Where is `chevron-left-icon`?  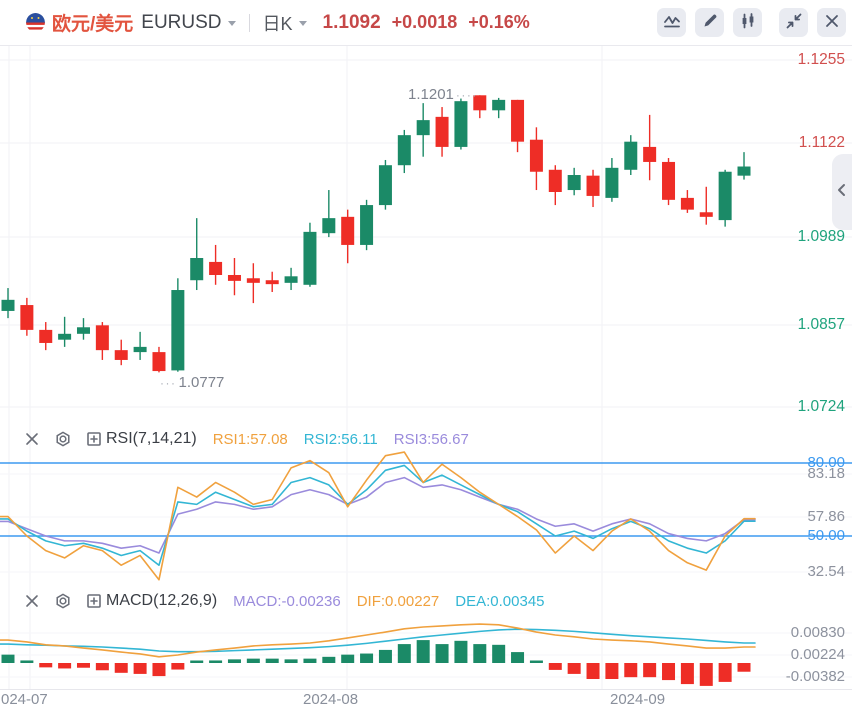 chevron-left-icon is located at coordinates (842, 192).